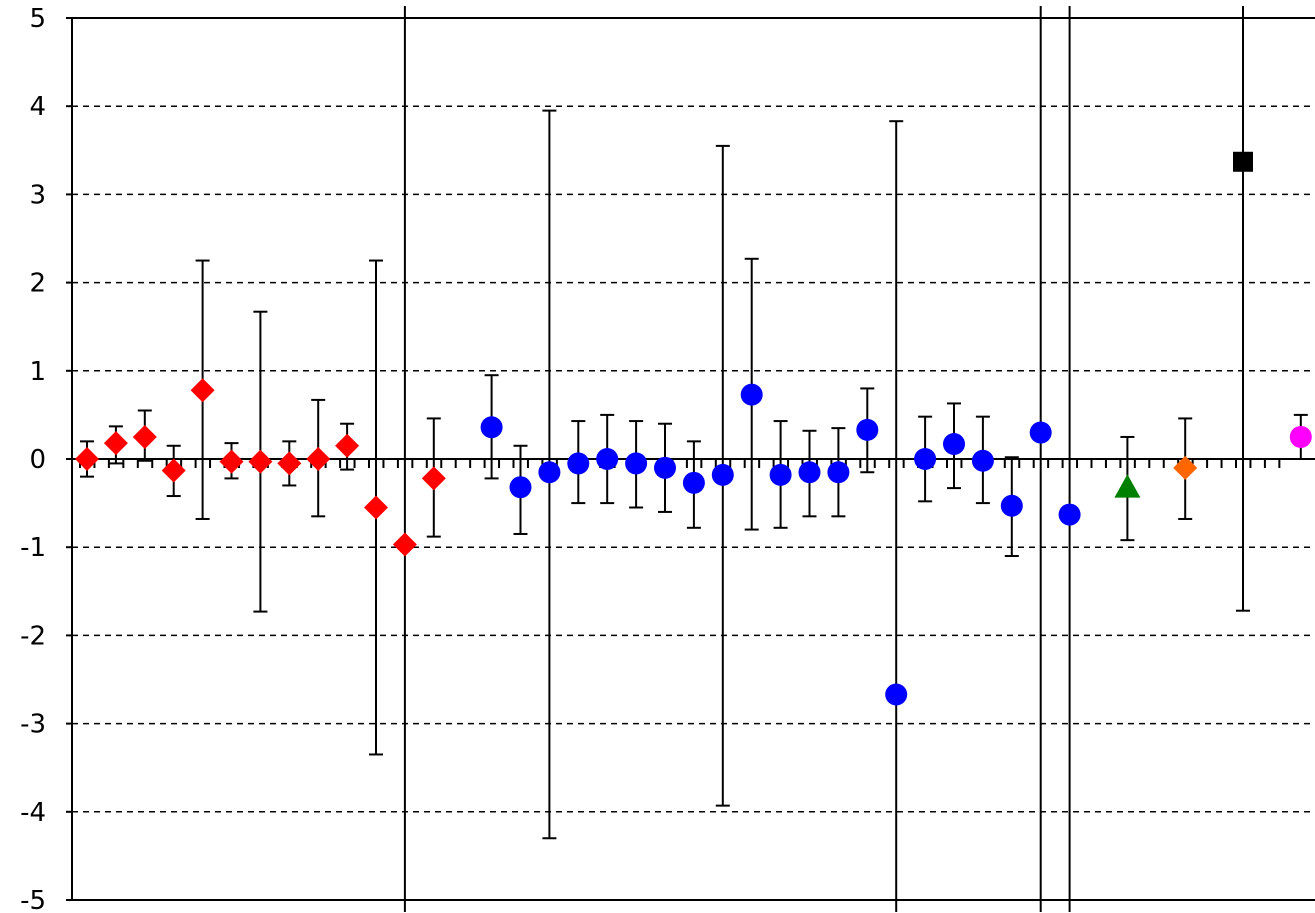 Image resolution: width=1315 pixels, height=913 pixels. What do you see at coordinates (37, 284) in the screenshot?
I see `y-tick-label: 2` at bounding box center [37, 284].